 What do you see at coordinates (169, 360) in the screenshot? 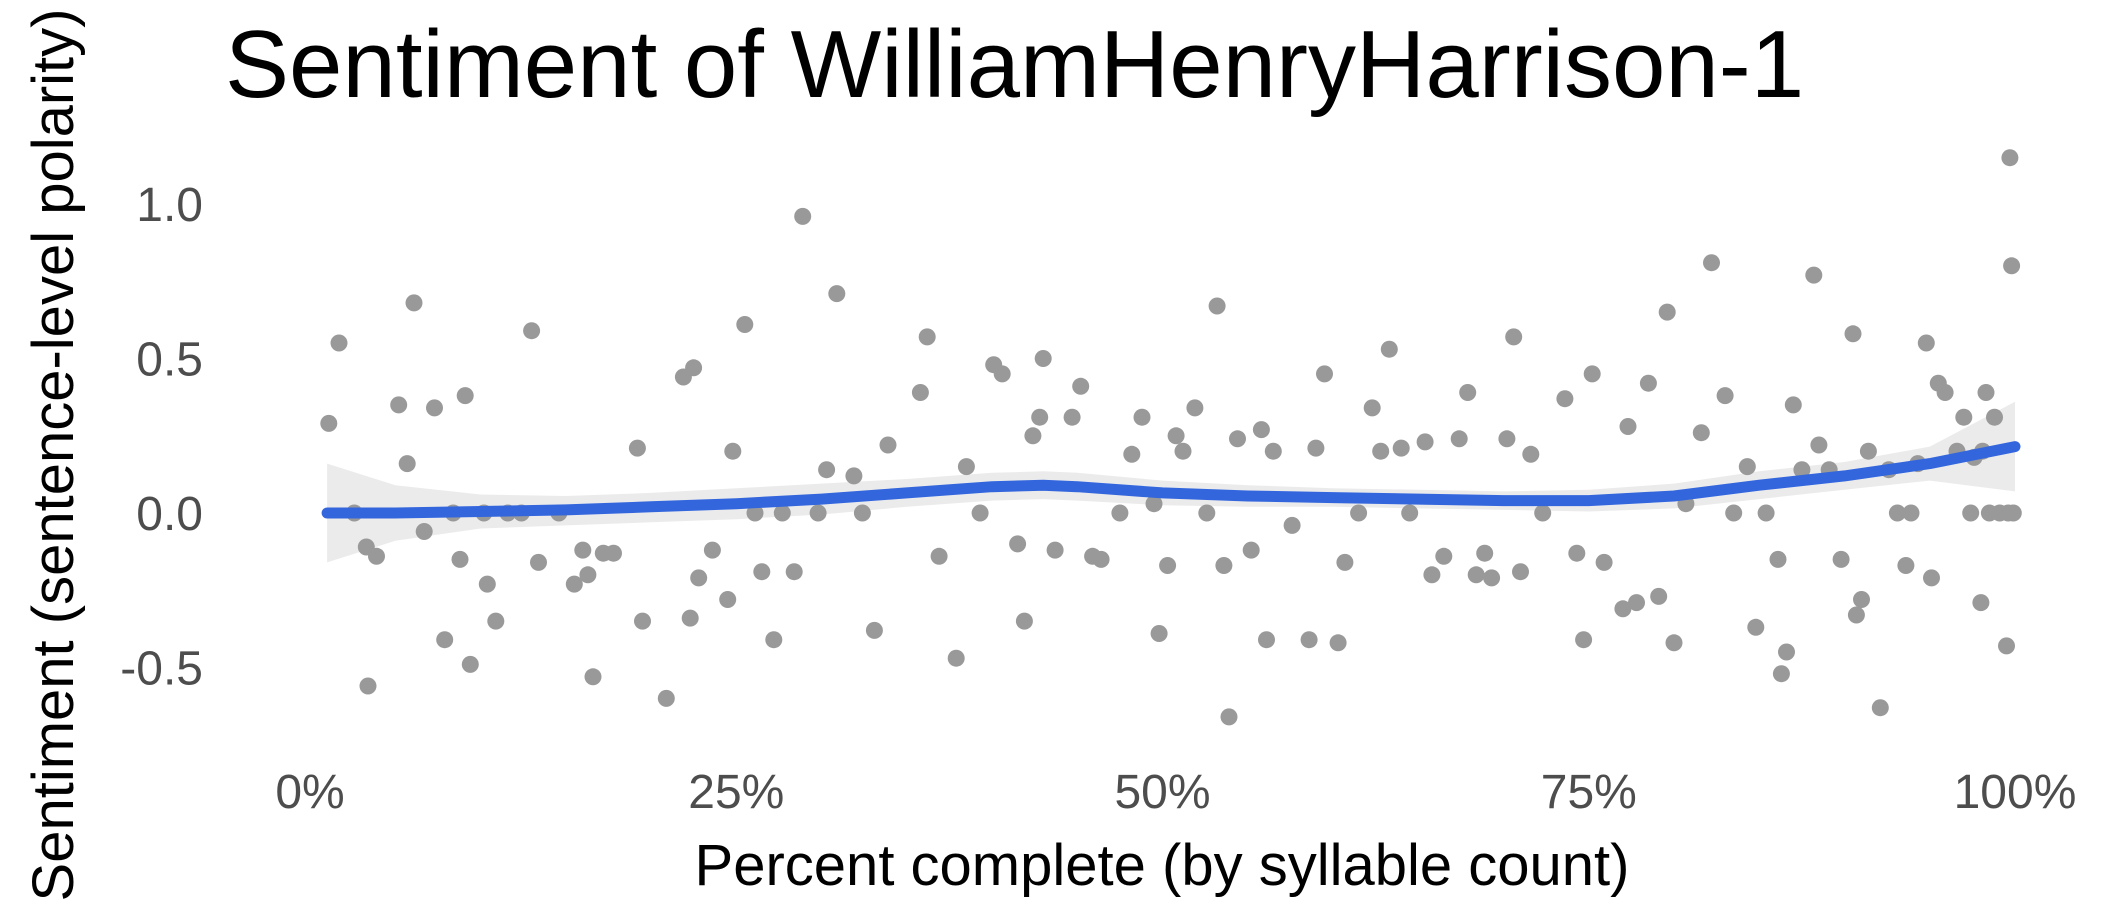
I see `y-tick-label: 0.5` at bounding box center [169, 360].